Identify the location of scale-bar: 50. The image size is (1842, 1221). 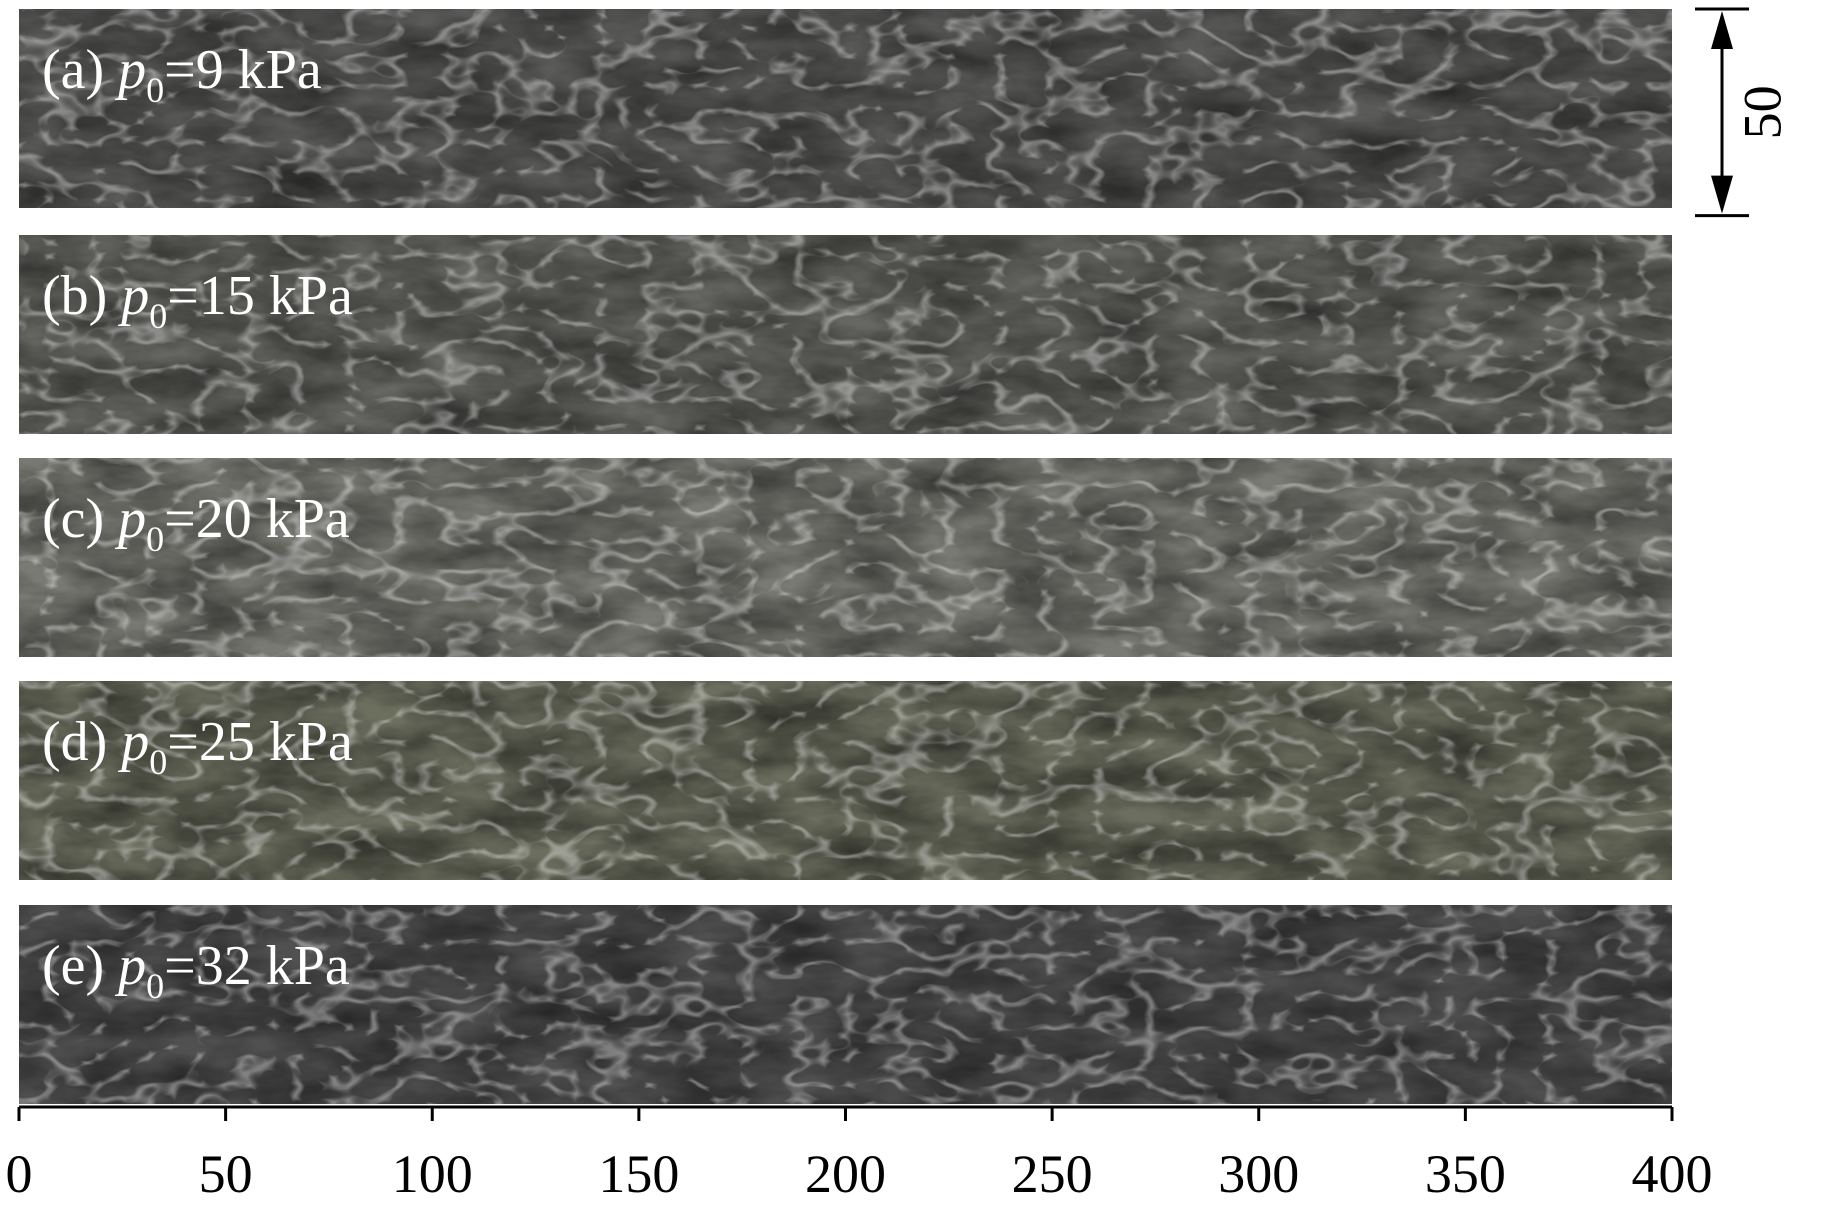
(1743, 112).